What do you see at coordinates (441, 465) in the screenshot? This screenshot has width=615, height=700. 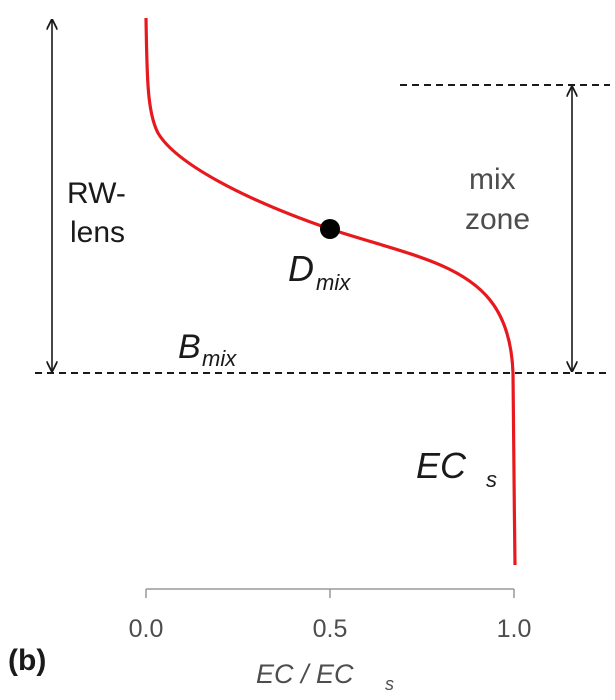 I see `ec-s-label-main: EC` at bounding box center [441, 465].